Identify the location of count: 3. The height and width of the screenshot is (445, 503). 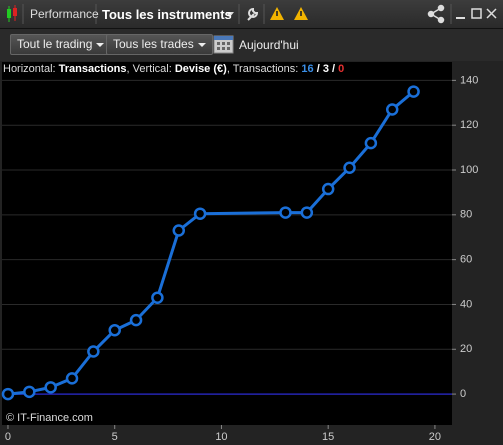
(325, 69).